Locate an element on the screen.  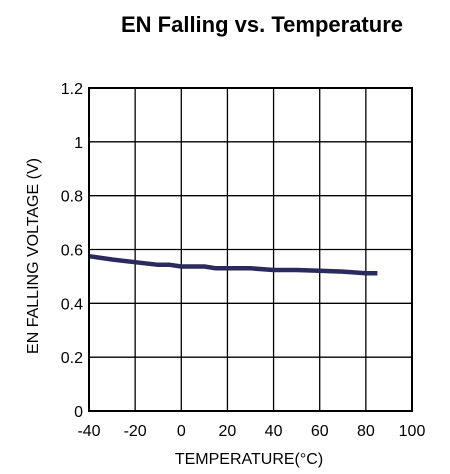
series-layer is located at coordinates (233, 264).